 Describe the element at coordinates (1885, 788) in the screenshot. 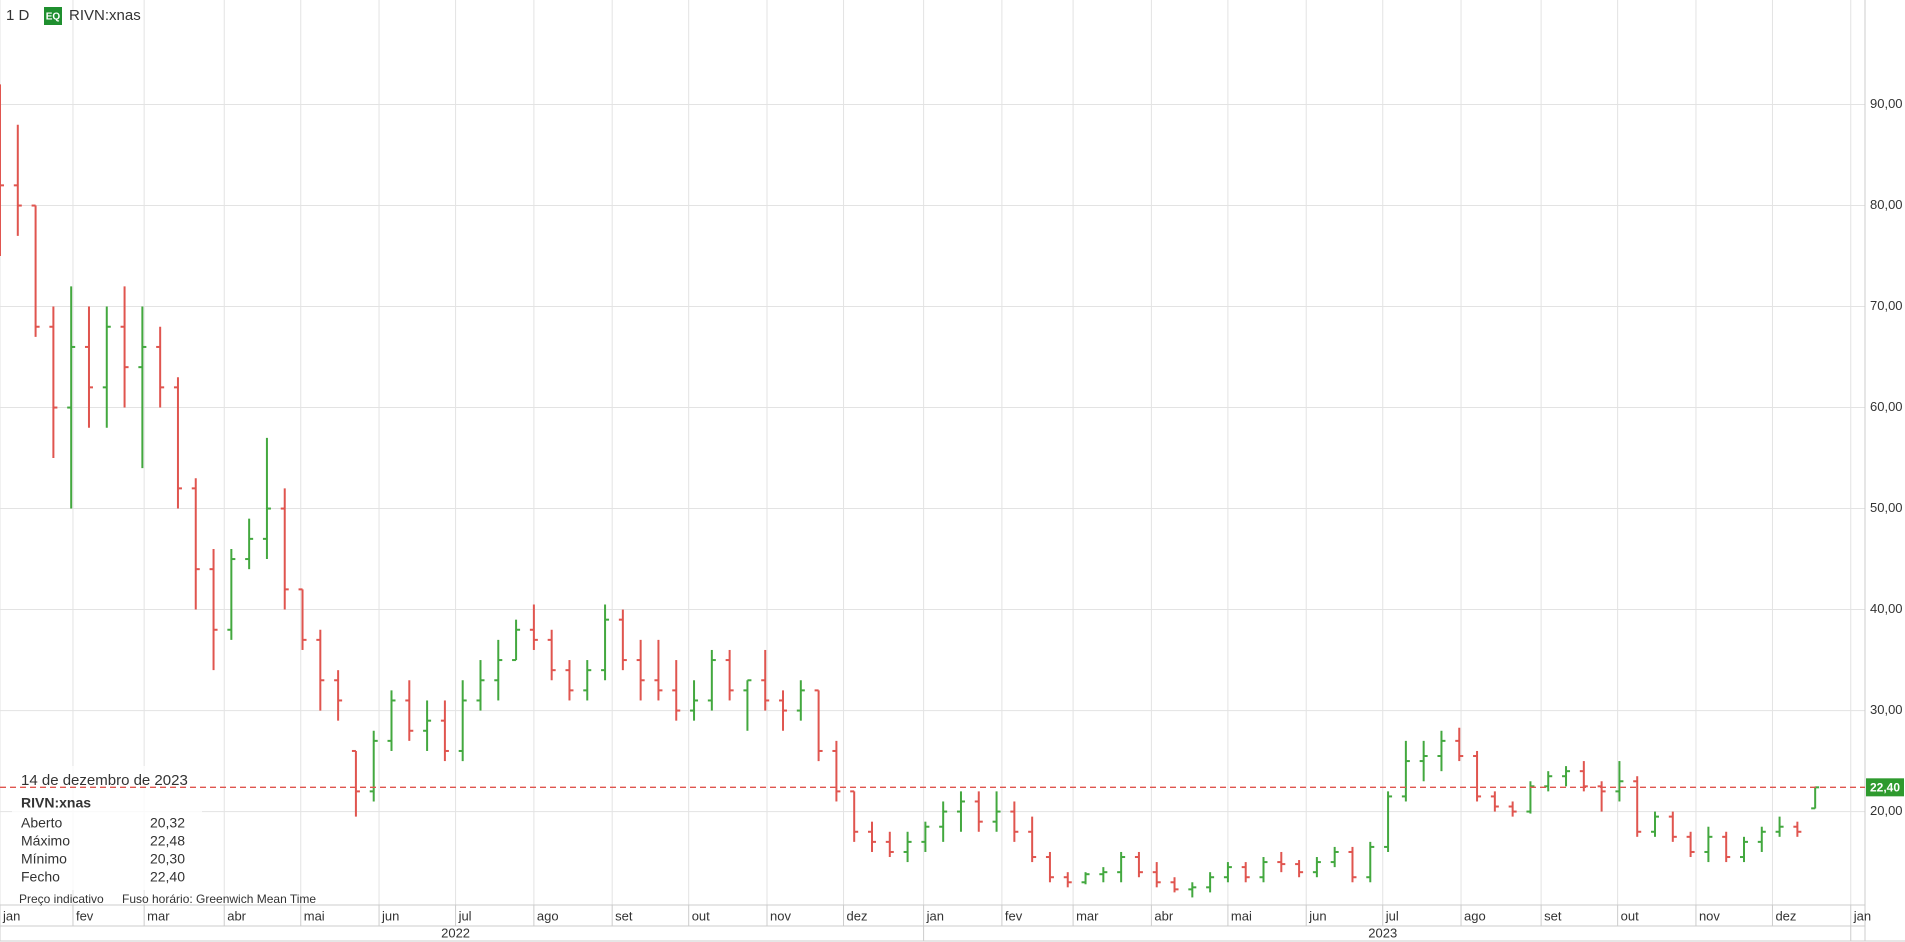

I see `last-price-label: 22,40` at that location.